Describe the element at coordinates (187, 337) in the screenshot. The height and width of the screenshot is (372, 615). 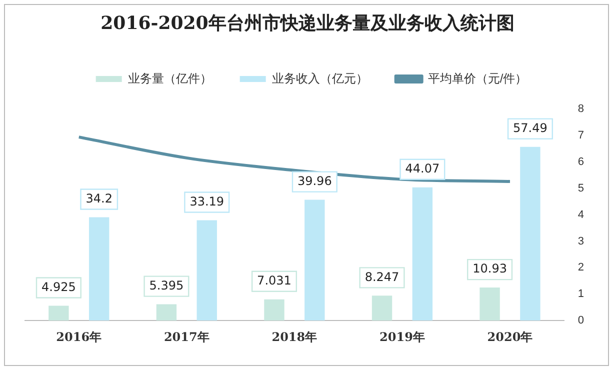
I see `x-tick-label: 2017年` at that location.